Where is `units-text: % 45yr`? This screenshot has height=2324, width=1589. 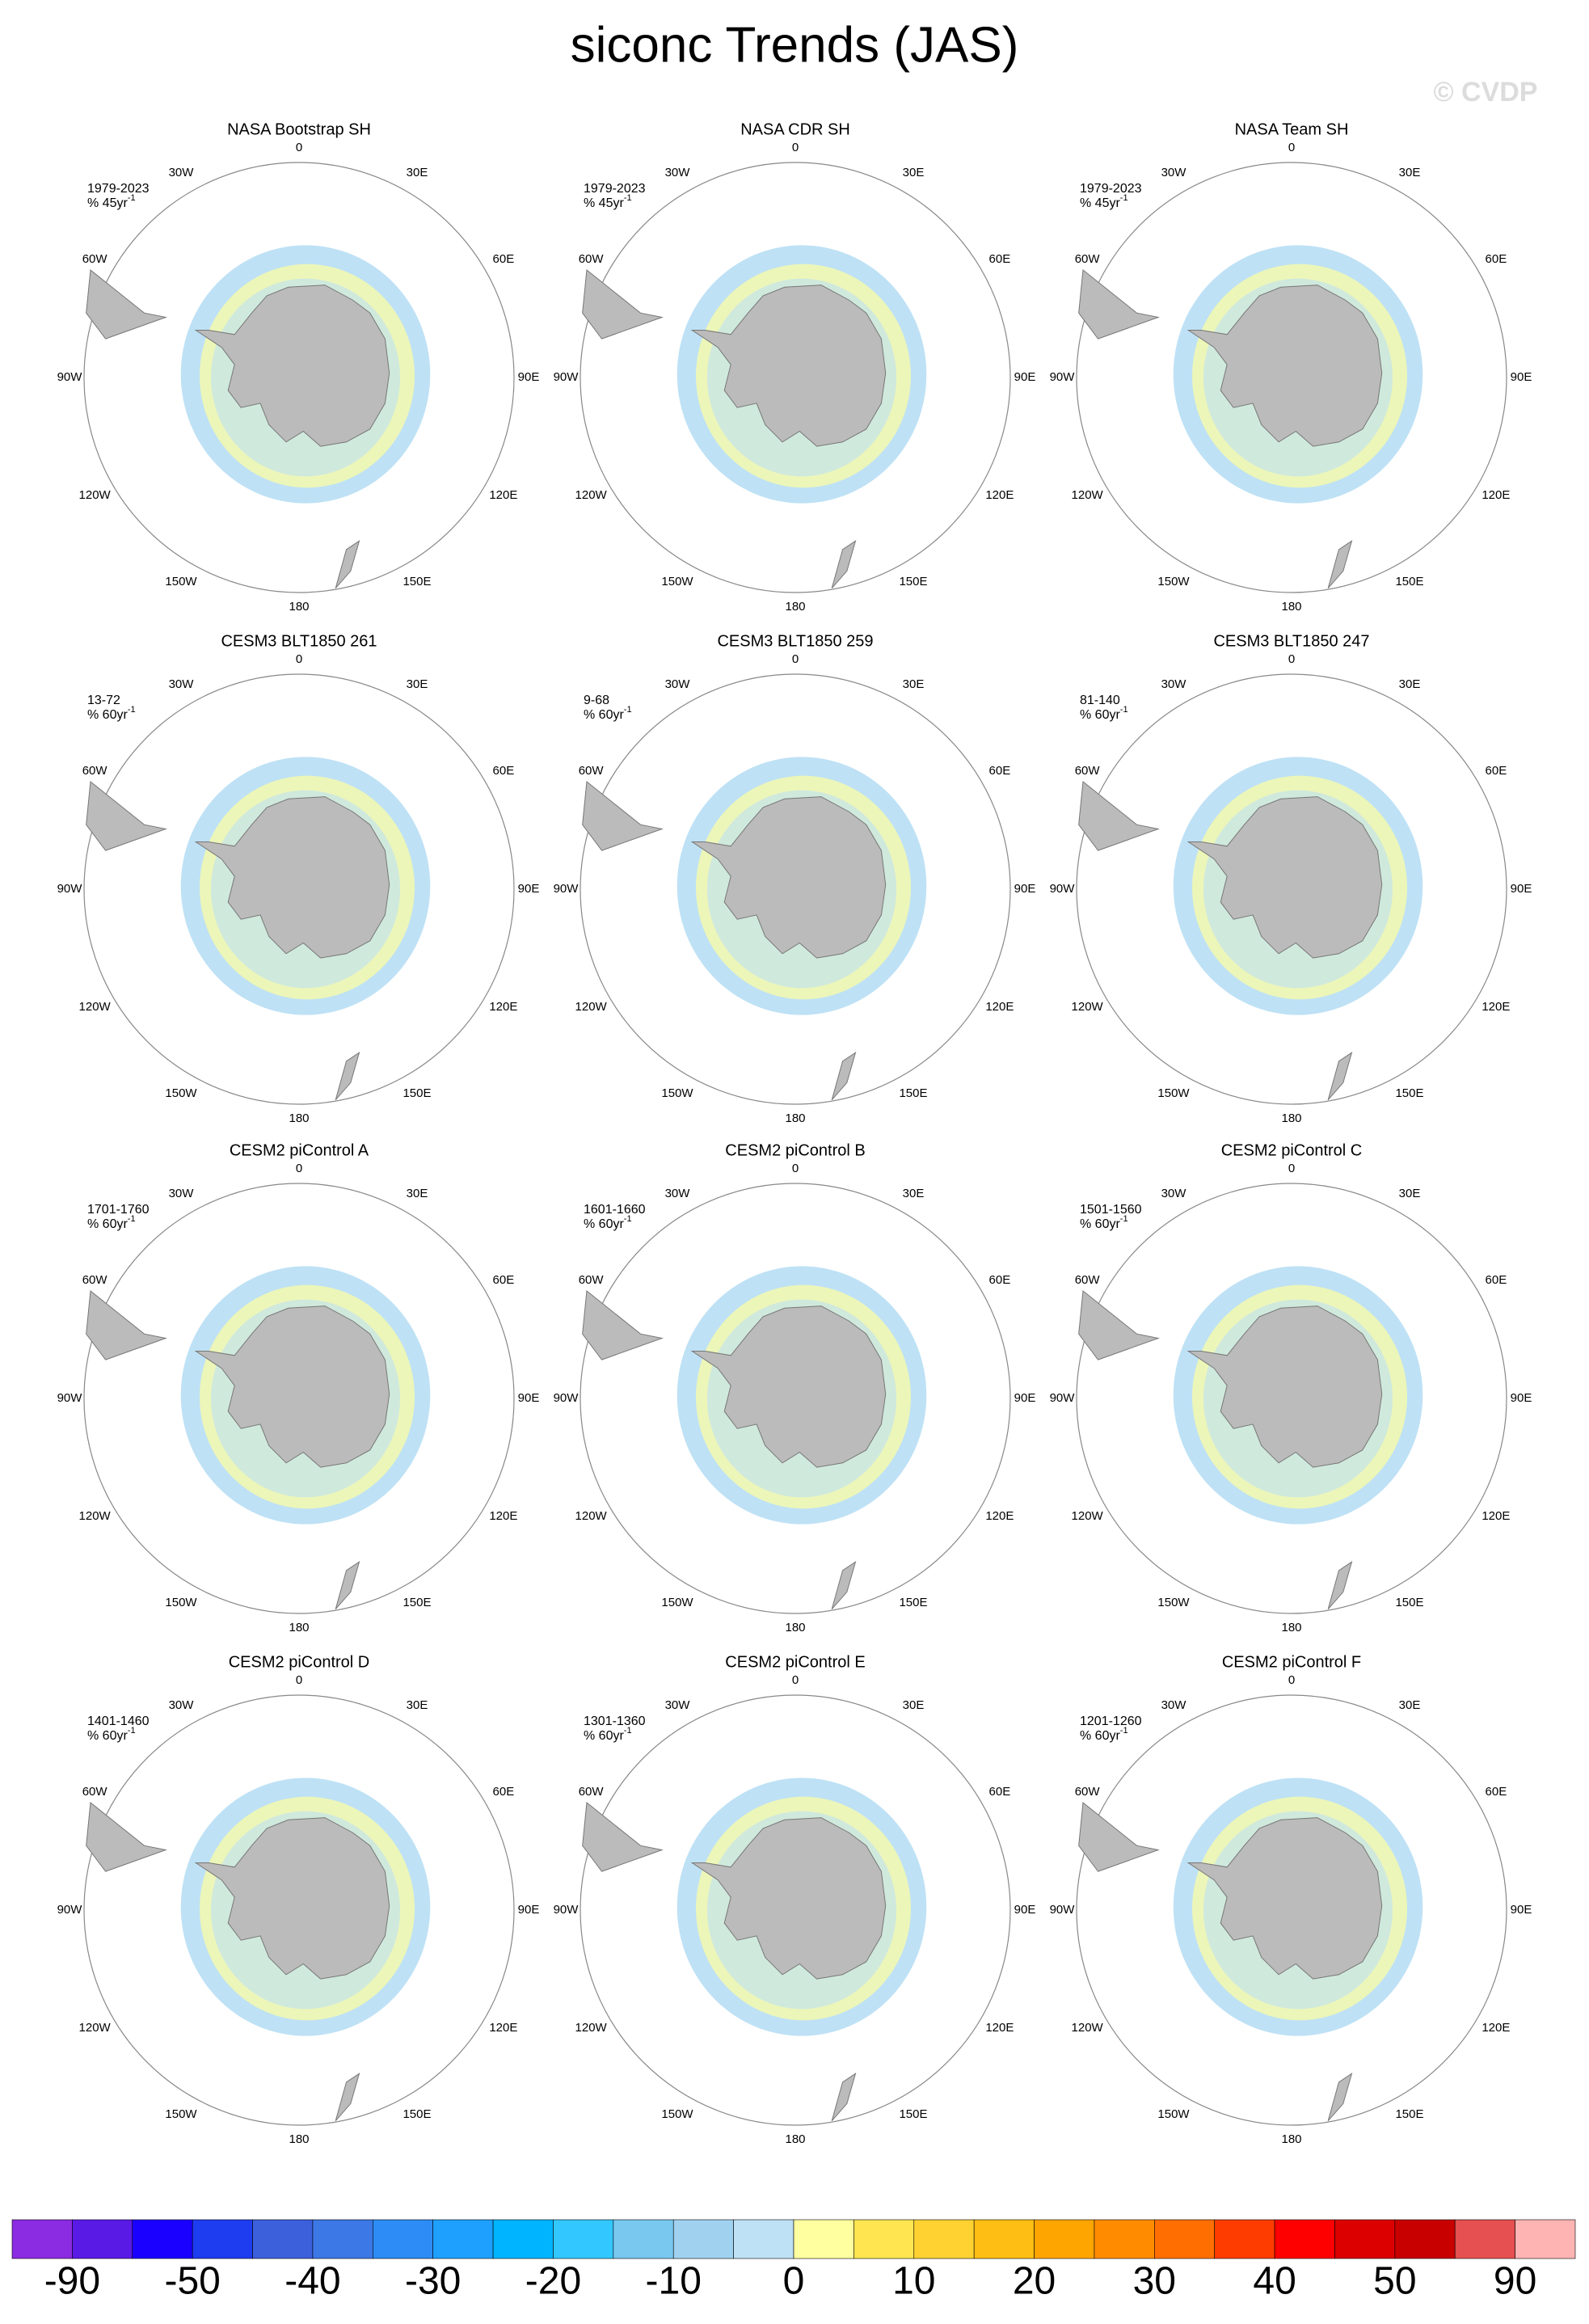
units-text: % 45yr is located at coordinates (1100, 203).